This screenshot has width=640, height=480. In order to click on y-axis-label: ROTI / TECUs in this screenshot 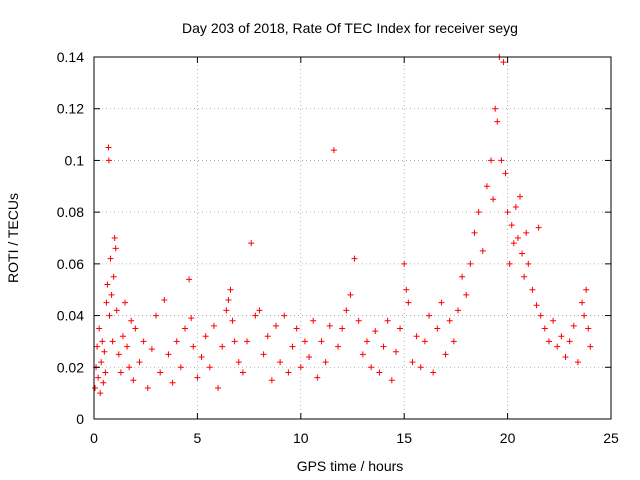, I will do `click(13, 238)`.